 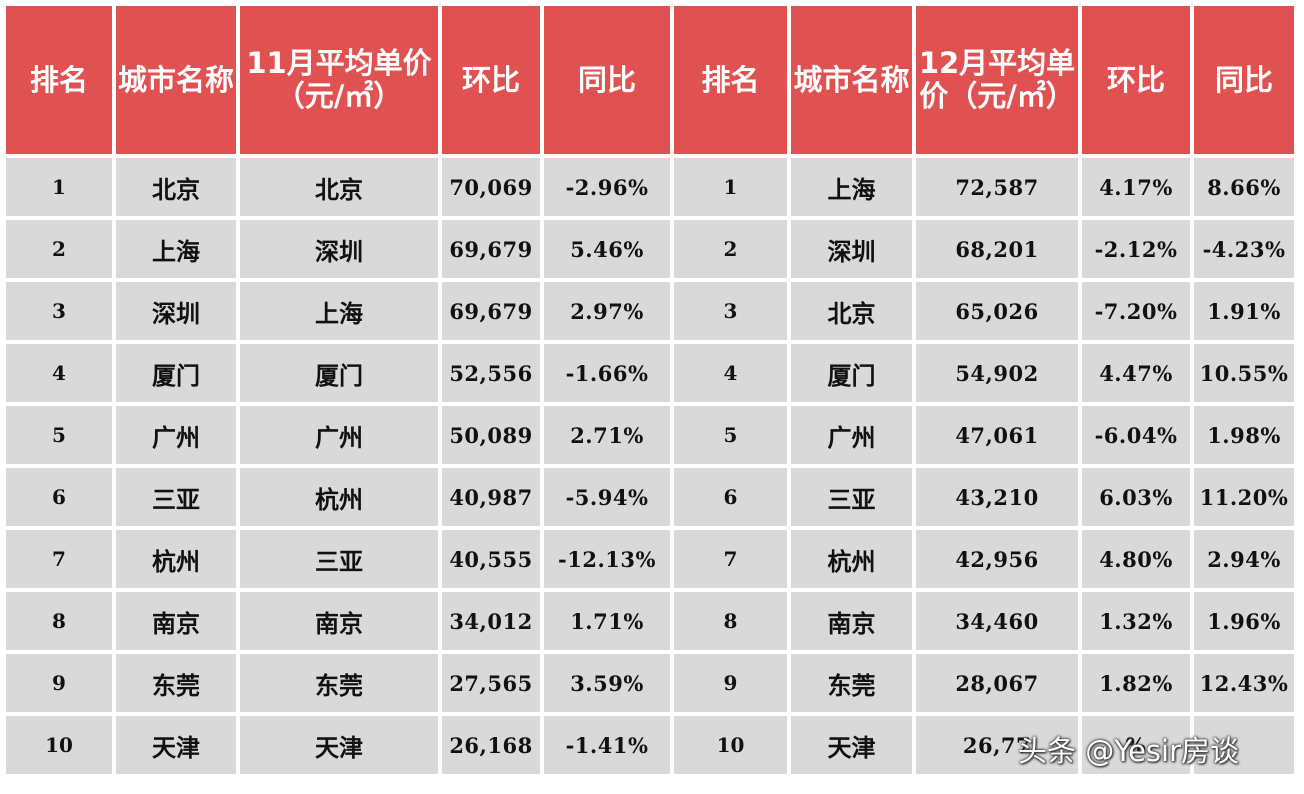 What do you see at coordinates (1136, 621) in the screenshot?
I see `cell-mom-dec: 1.32%` at bounding box center [1136, 621].